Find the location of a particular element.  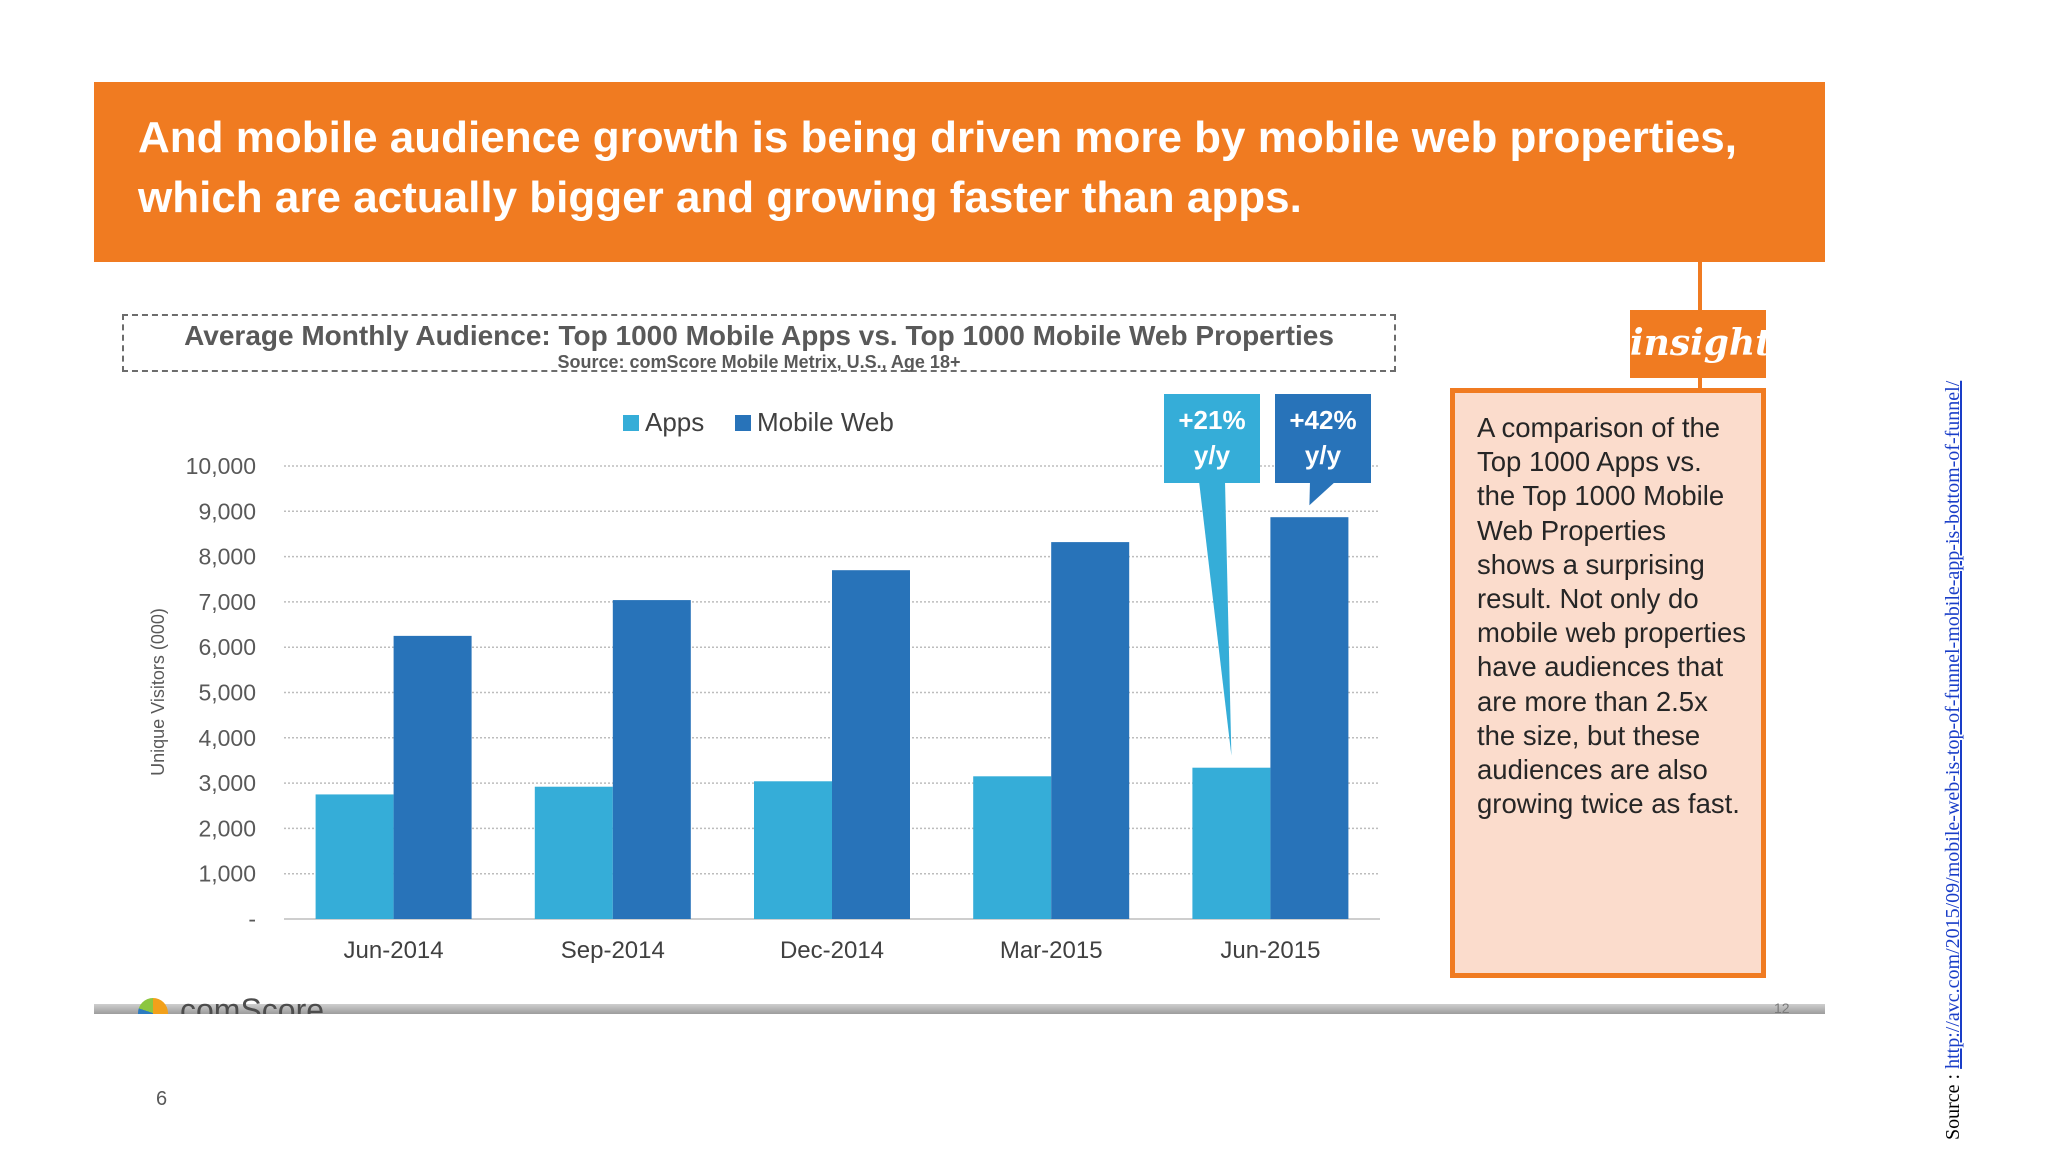

y-axis-label: Unique Visitors (000) is located at coordinates (158, 692).